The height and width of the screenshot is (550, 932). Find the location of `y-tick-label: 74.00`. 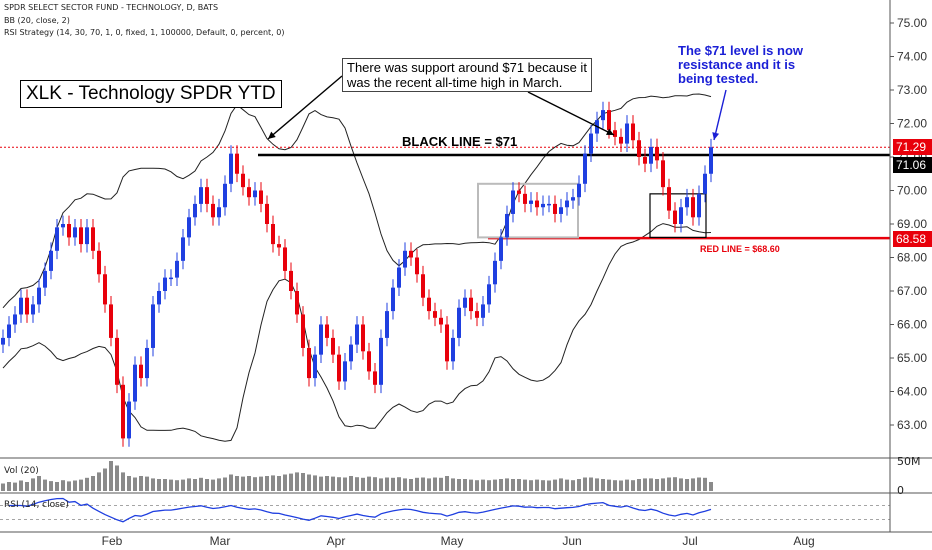

y-tick-label: 74.00 is located at coordinates (912, 57).